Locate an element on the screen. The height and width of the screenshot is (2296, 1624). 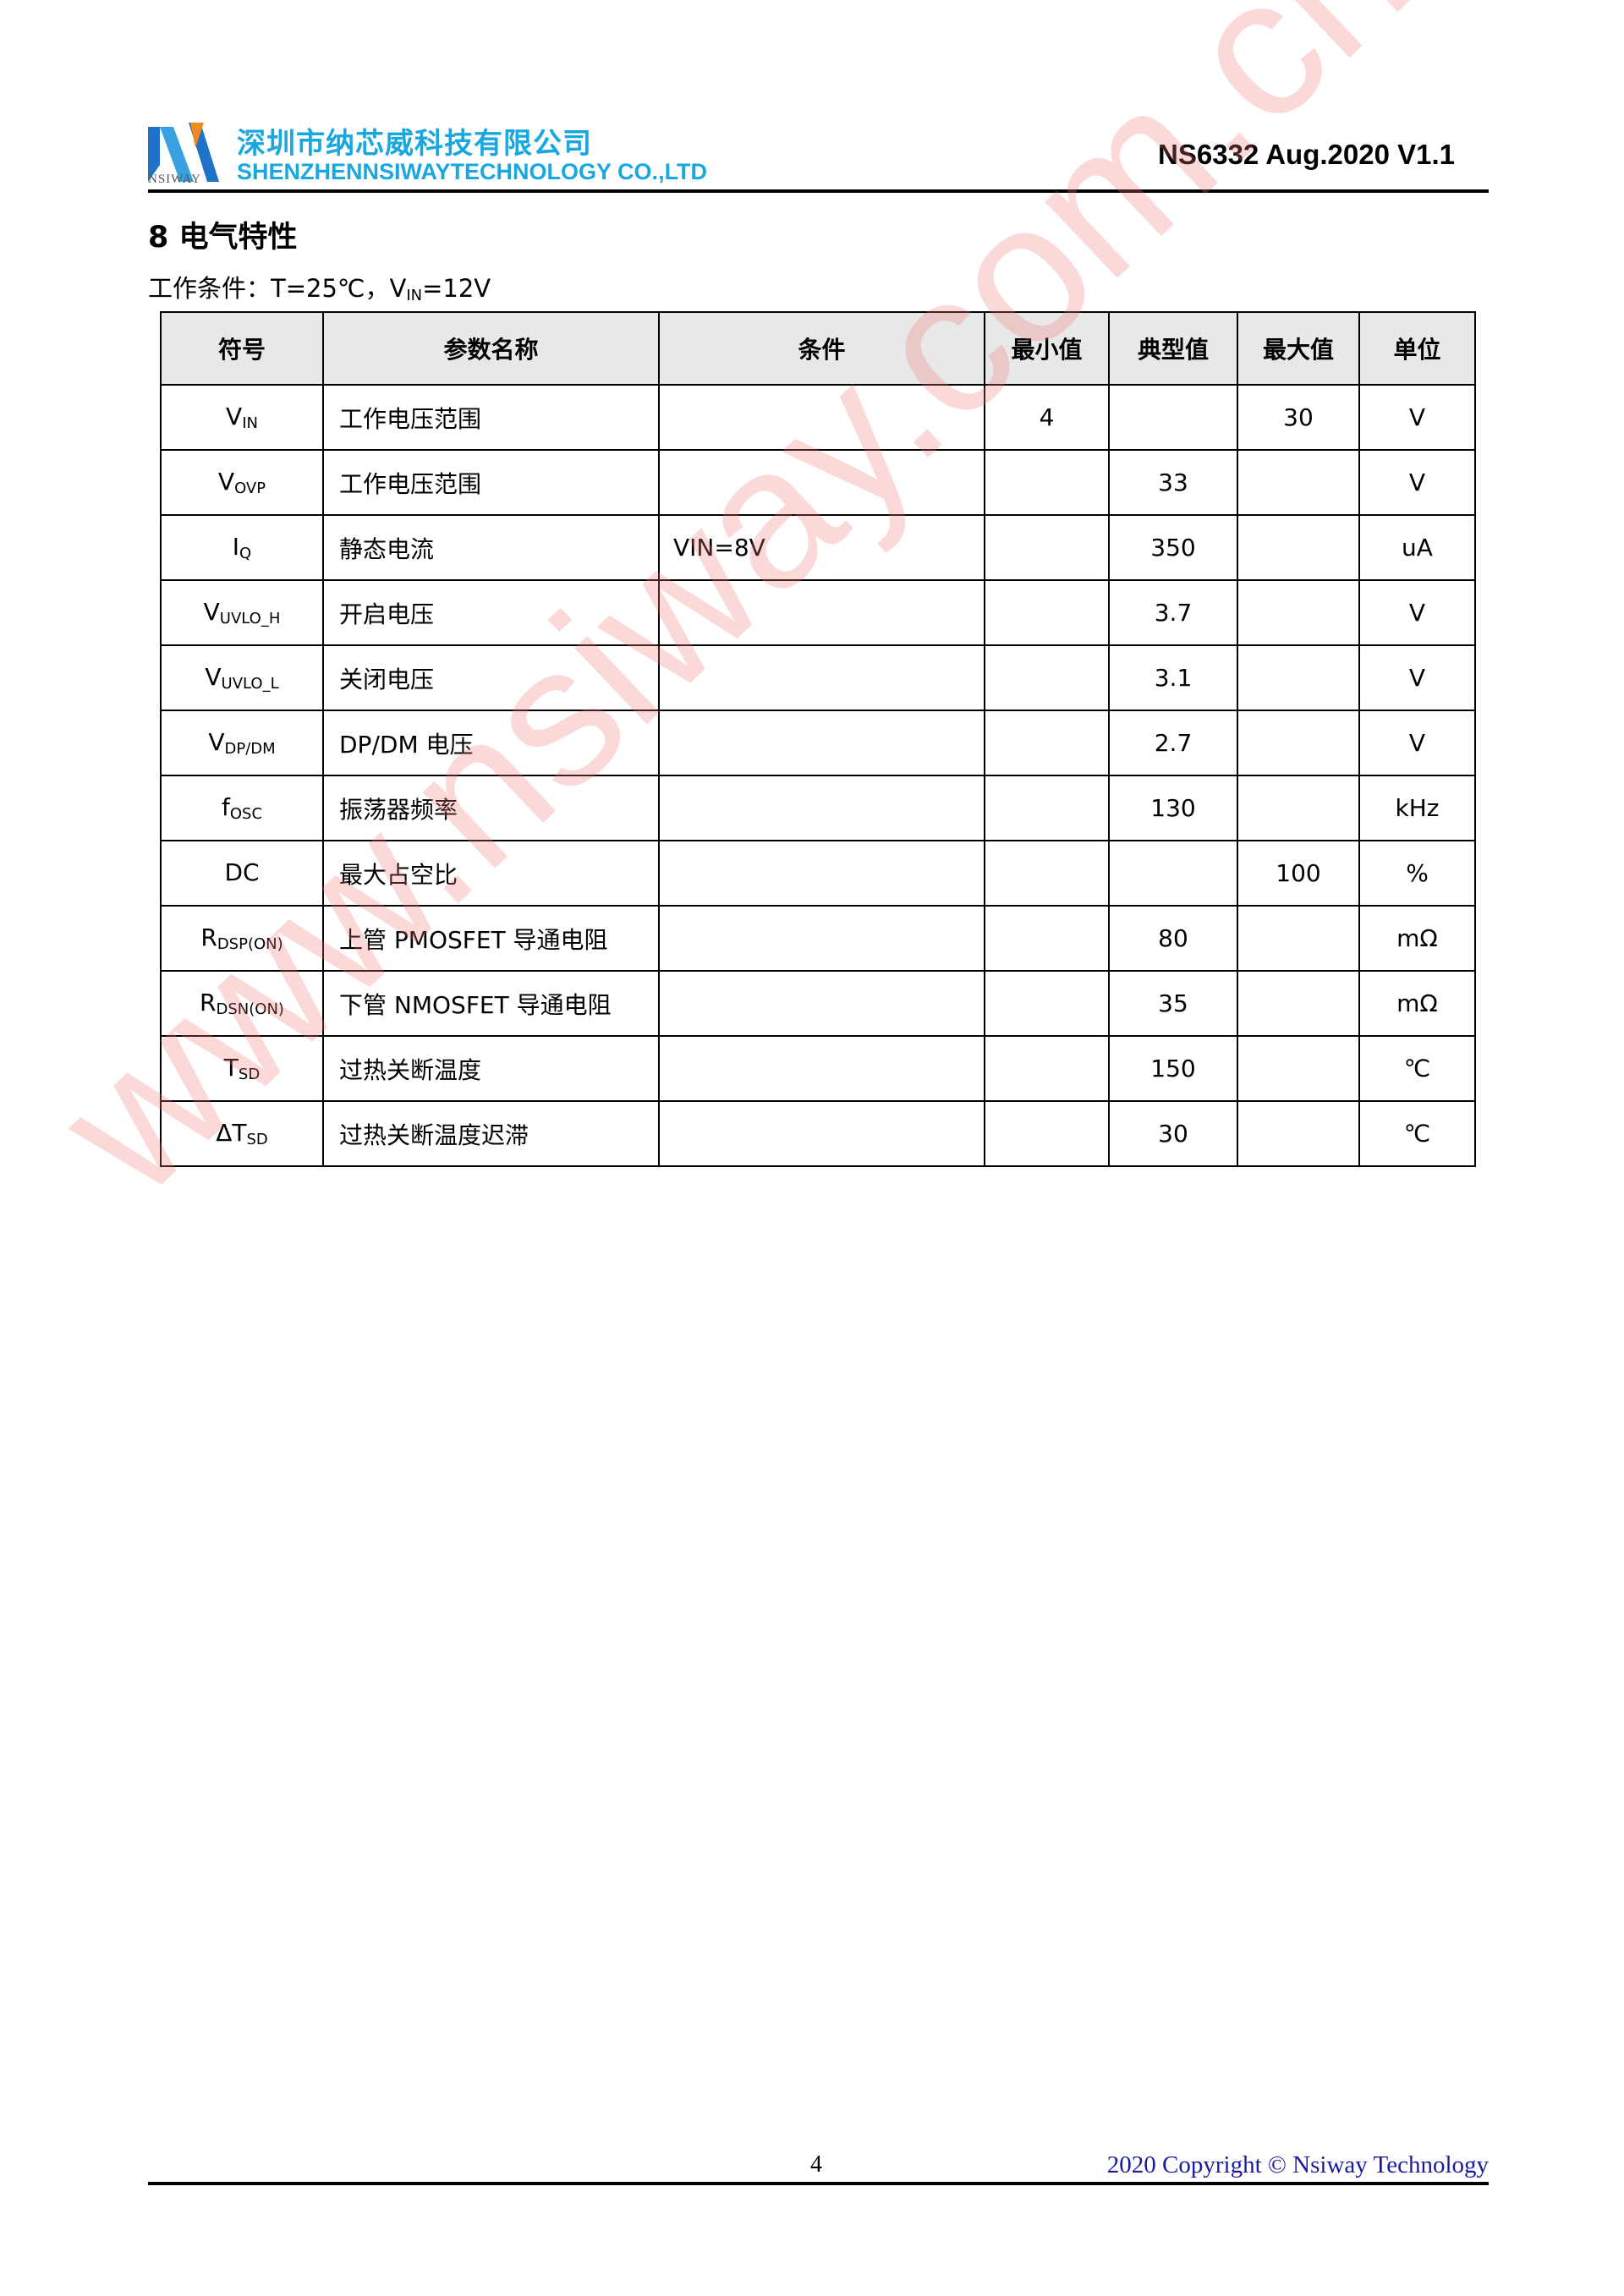
symbol: DC is located at coordinates (242, 872).